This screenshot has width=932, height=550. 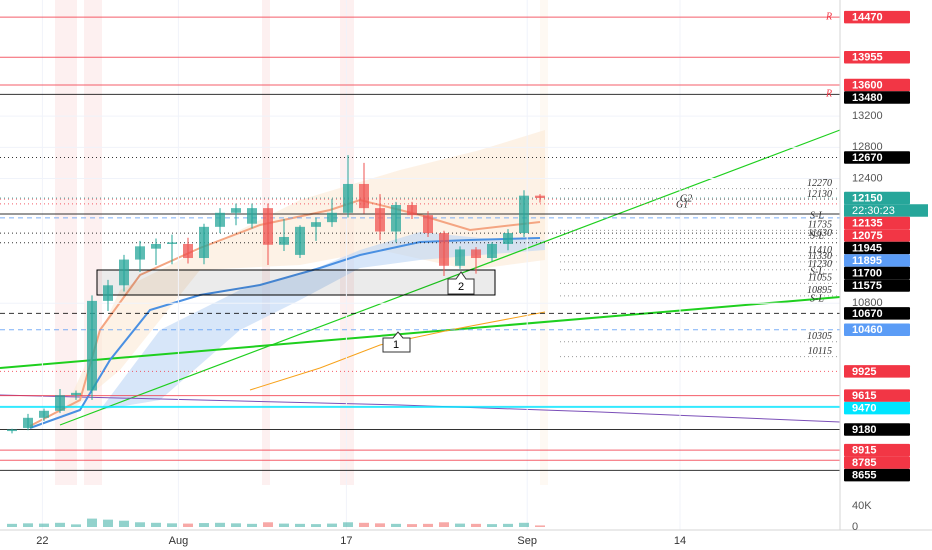 What do you see at coordinates (867, 286) in the screenshot?
I see `price-label: 11575` at bounding box center [867, 286].